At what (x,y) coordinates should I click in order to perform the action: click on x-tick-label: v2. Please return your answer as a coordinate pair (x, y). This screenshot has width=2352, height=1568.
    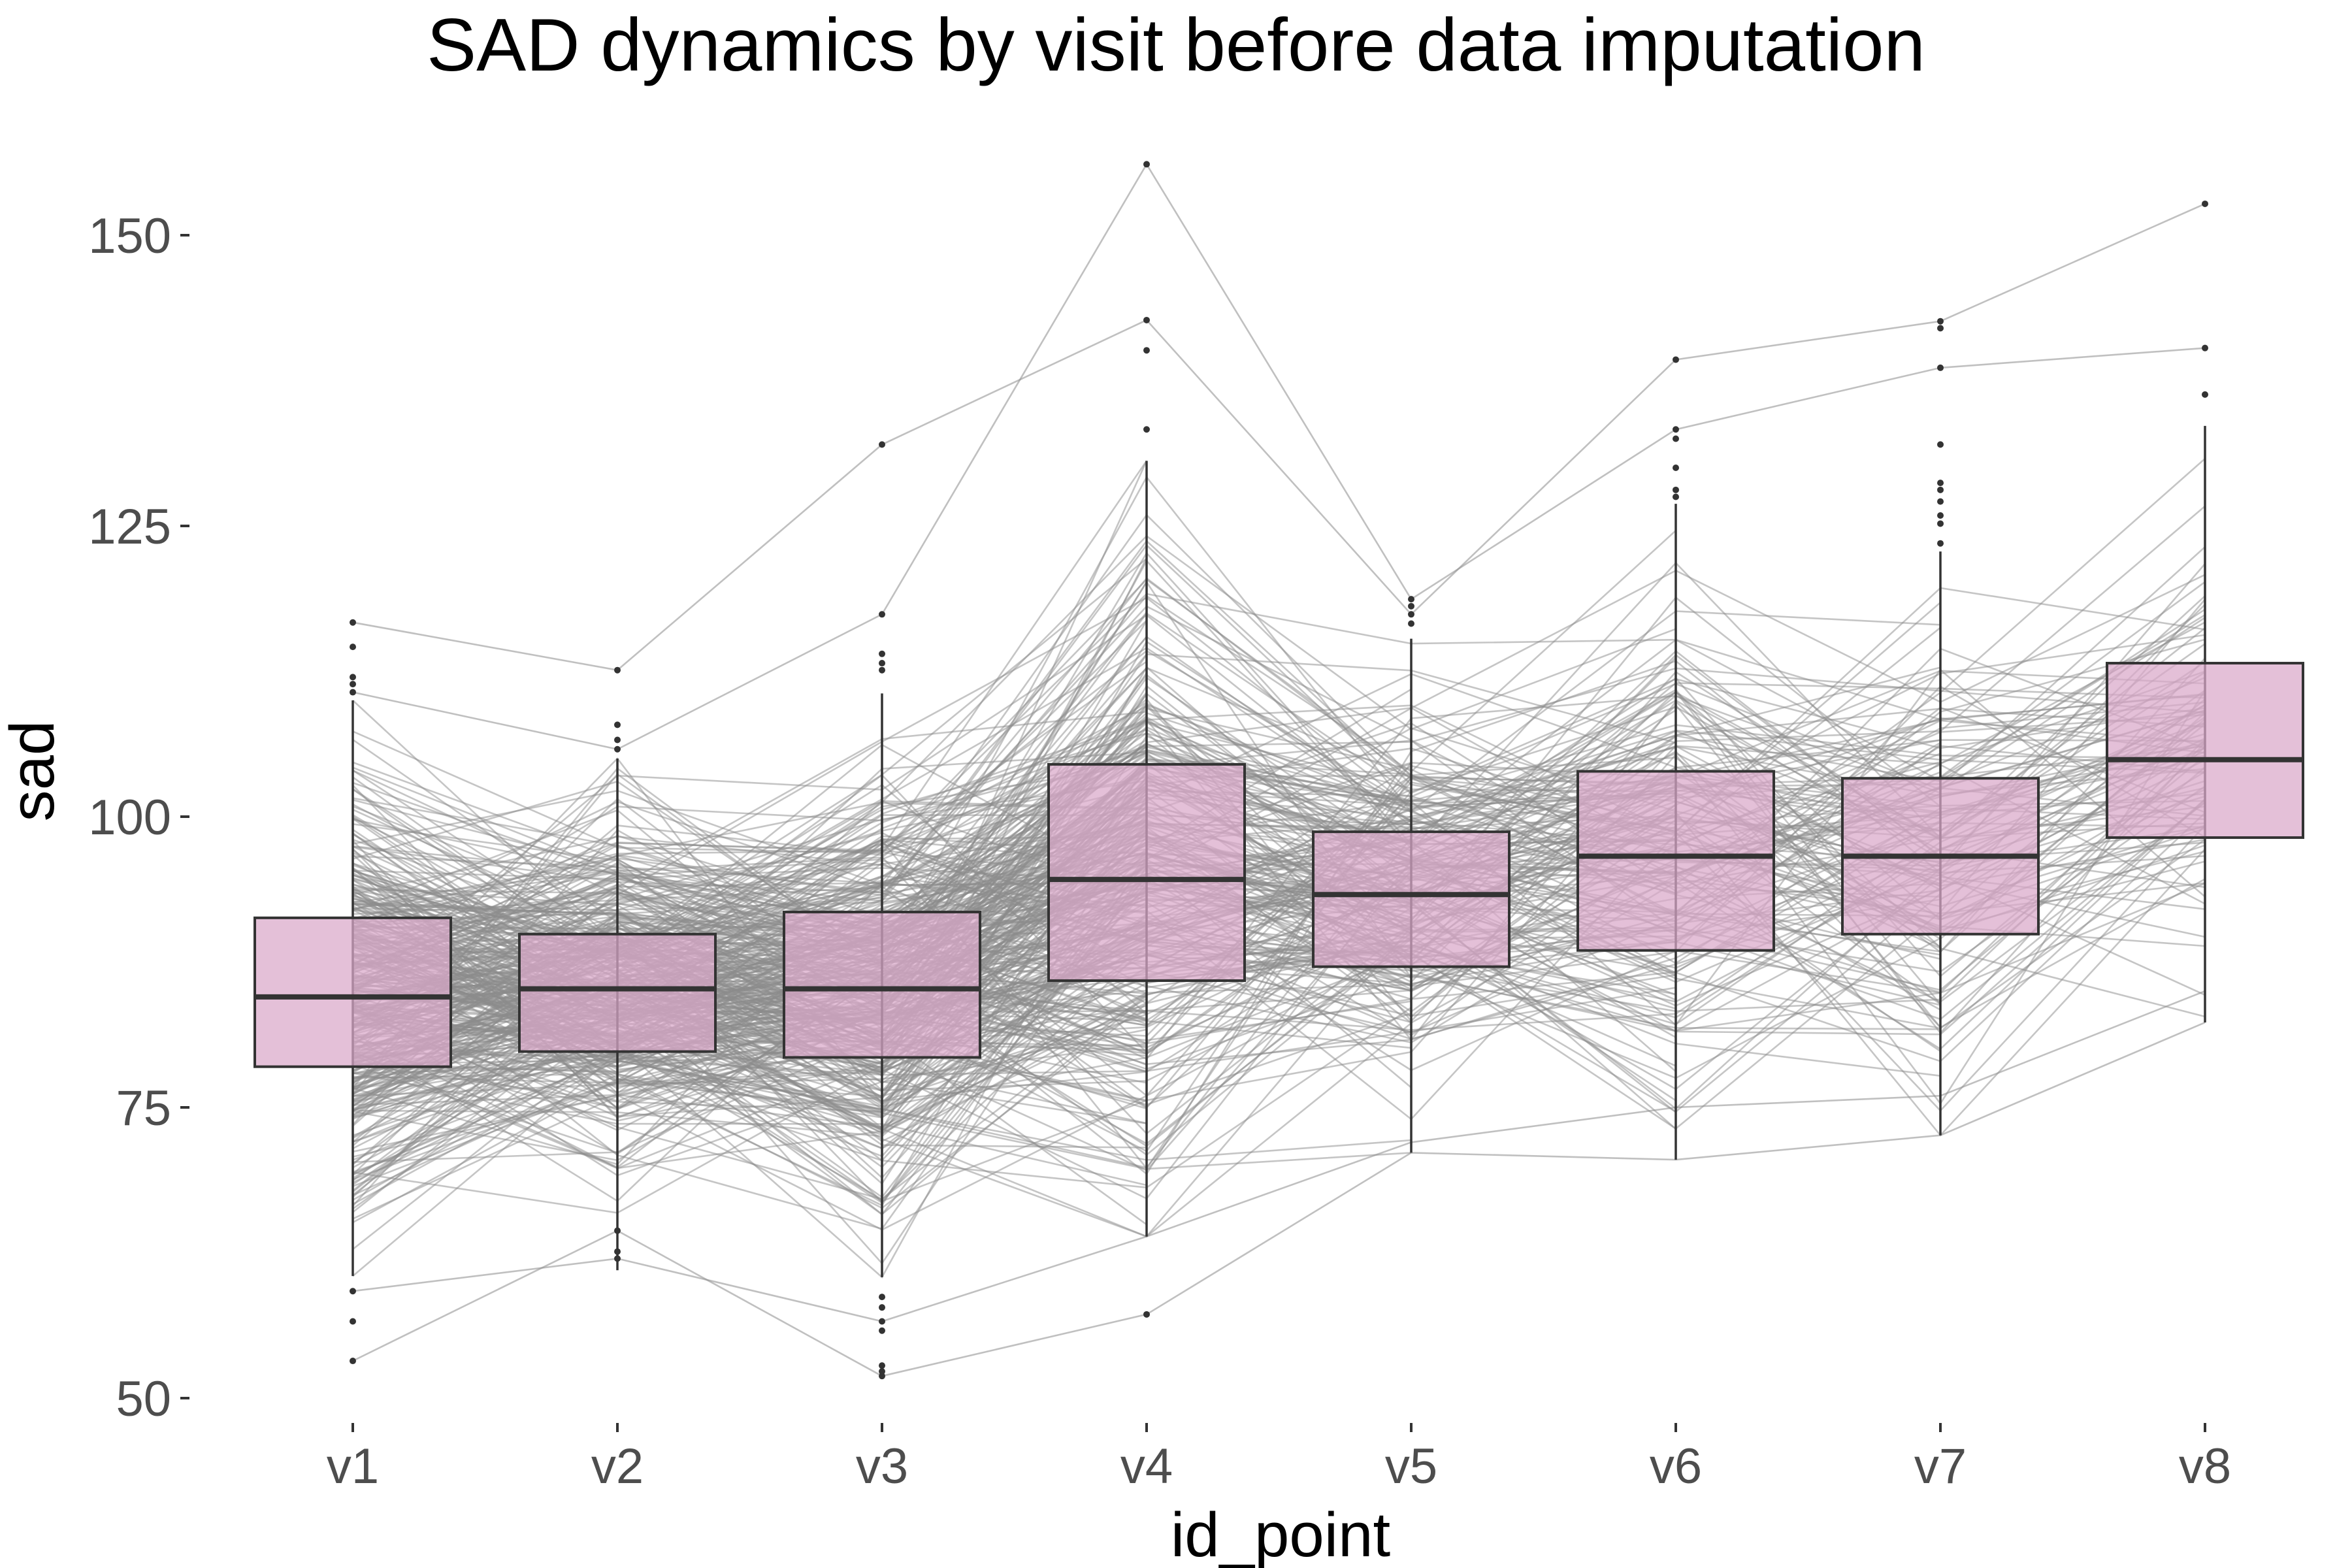
    Looking at the image, I should click on (617, 1466).